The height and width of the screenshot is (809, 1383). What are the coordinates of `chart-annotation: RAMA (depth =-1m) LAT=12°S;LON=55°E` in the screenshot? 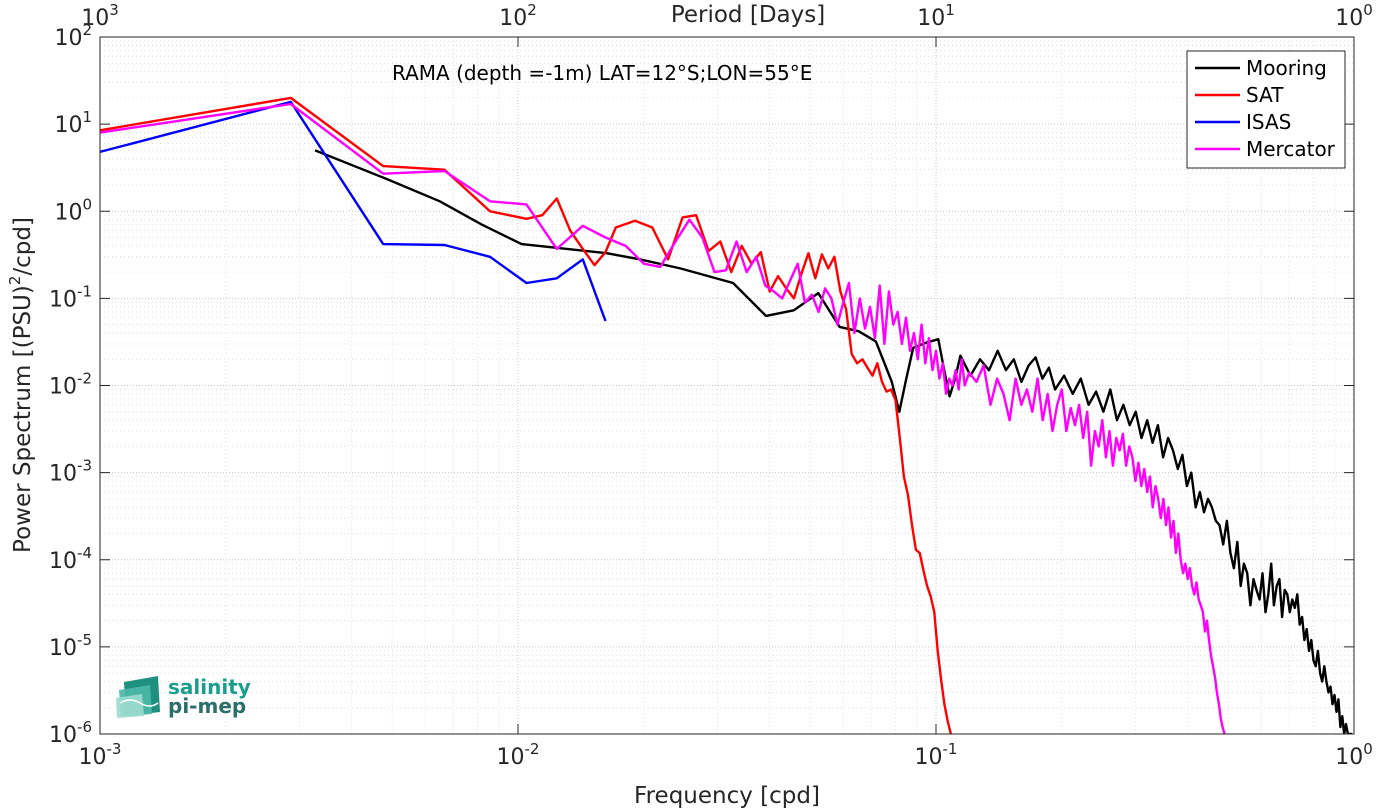 It's located at (602, 73).